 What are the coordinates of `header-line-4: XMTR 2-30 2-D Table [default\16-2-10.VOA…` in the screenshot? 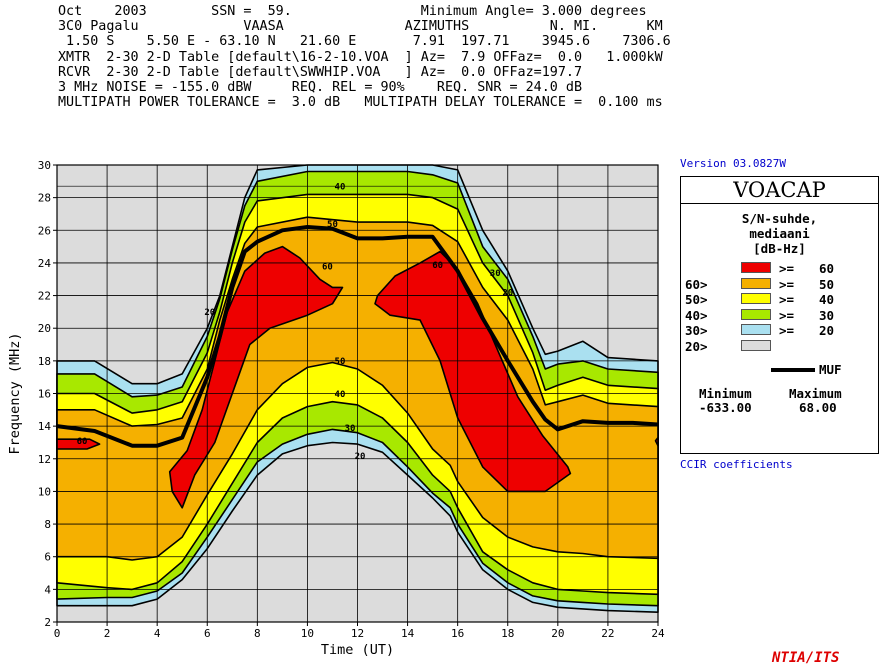 It's located at (360, 57).